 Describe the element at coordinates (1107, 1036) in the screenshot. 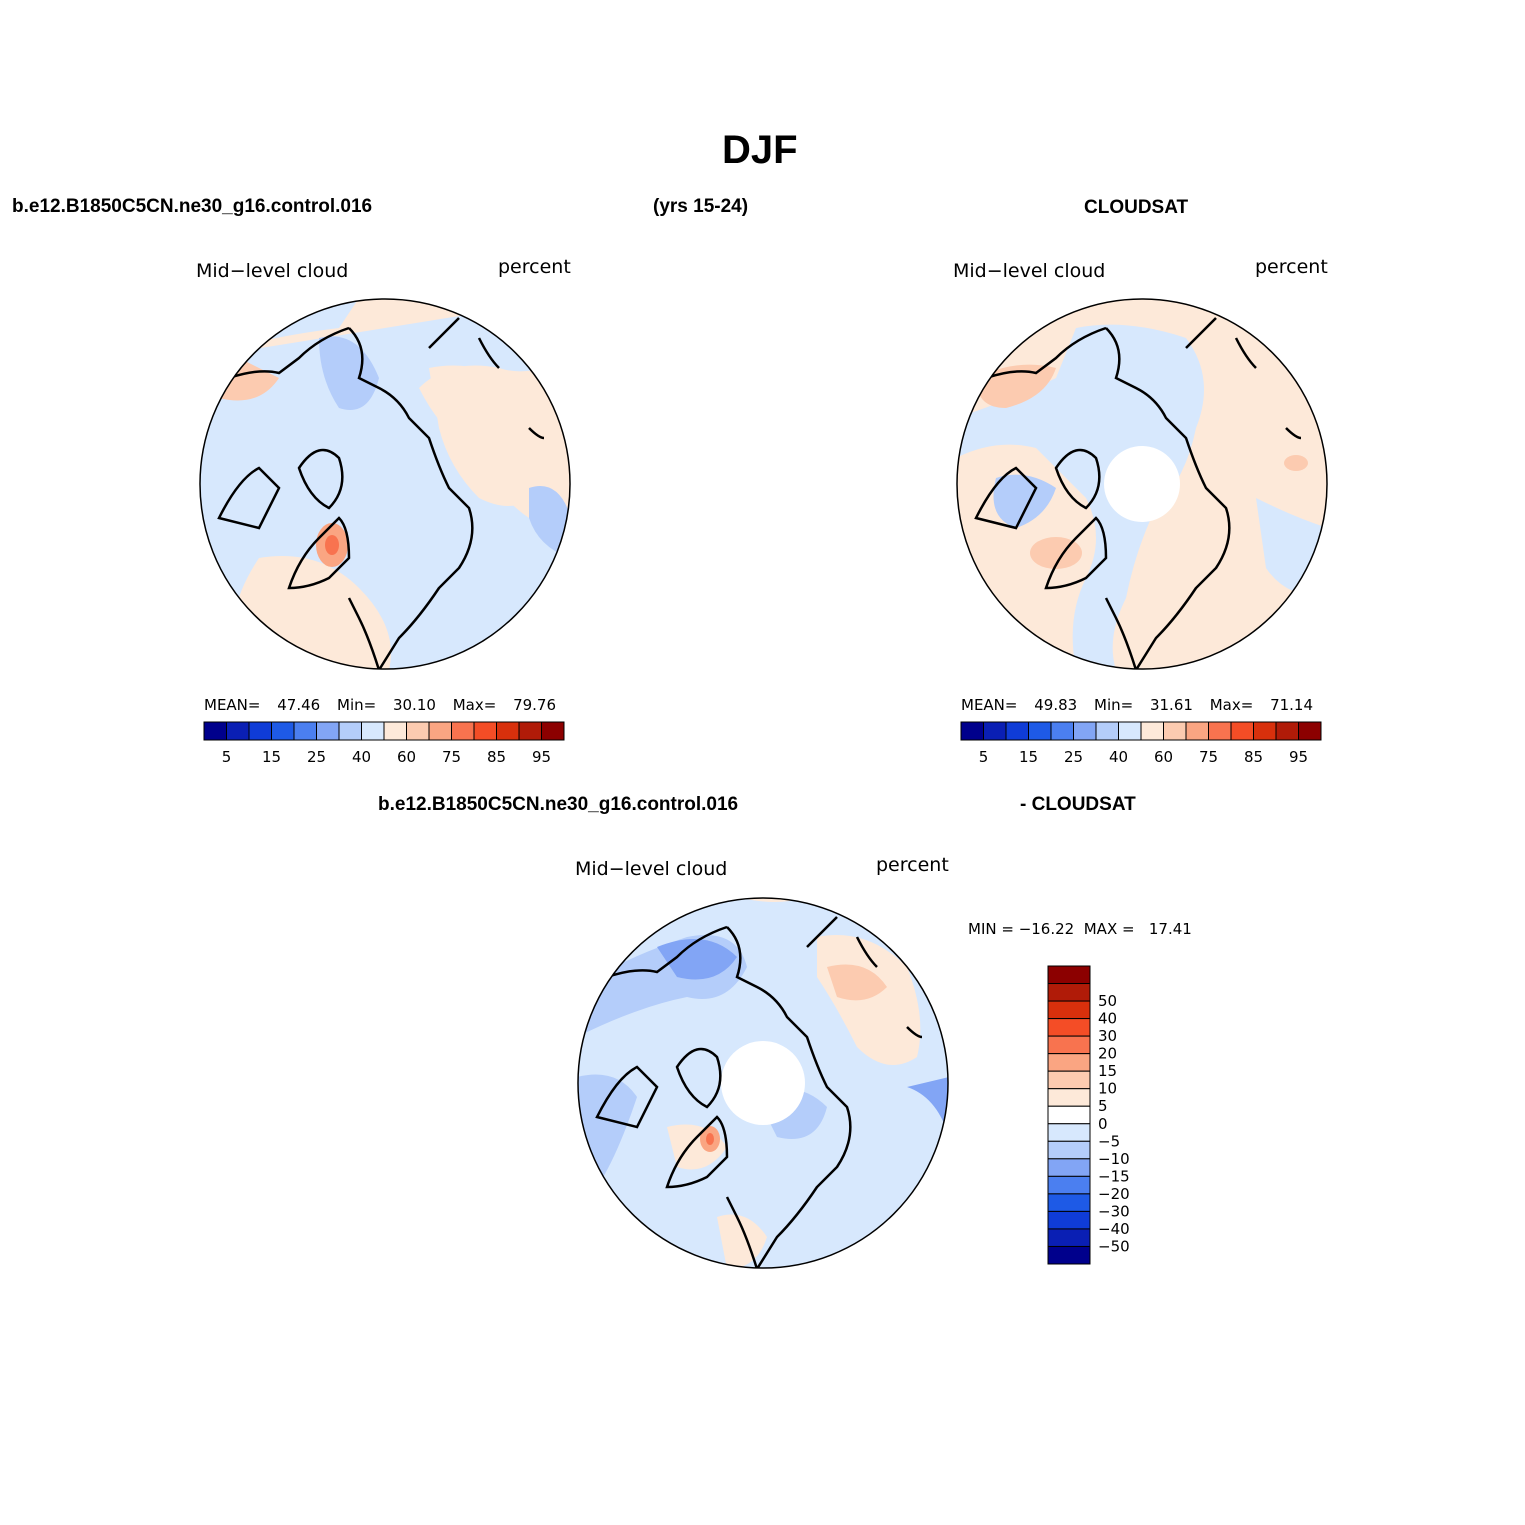

I see `colorbar-tick-label: 30` at that location.